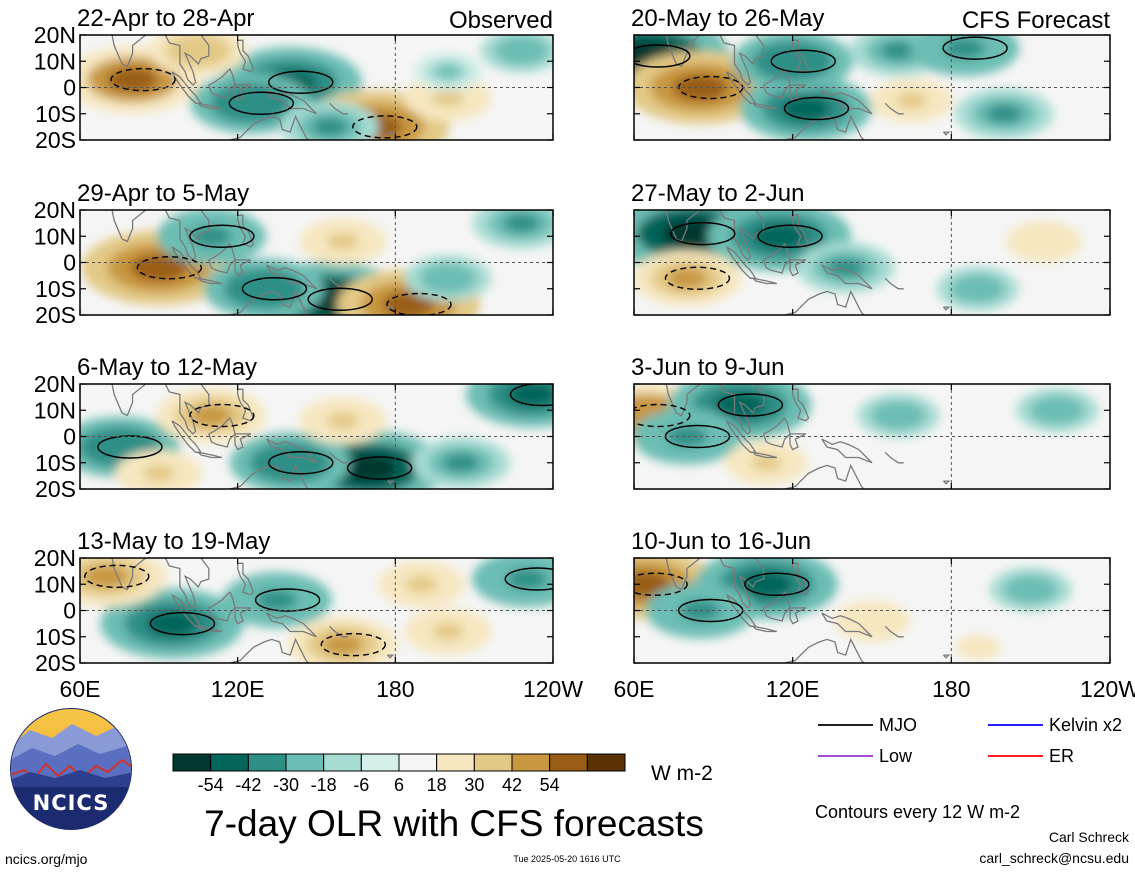 This screenshot has width=1135, height=872. I want to click on logo-text: NCICS, so click(71, 803).